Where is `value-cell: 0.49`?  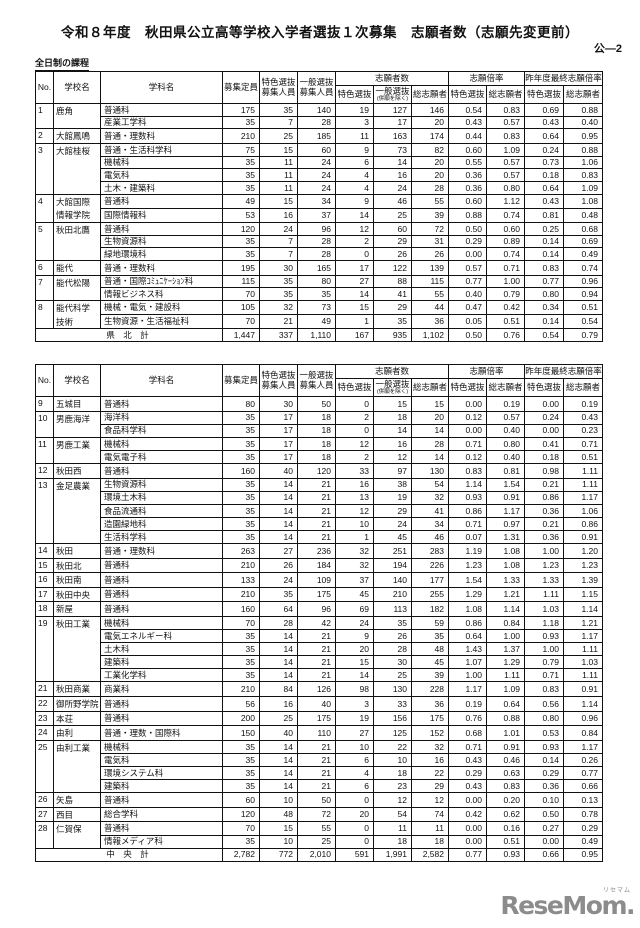
value-cell: 0.49 is located at coordinates (583, 254).